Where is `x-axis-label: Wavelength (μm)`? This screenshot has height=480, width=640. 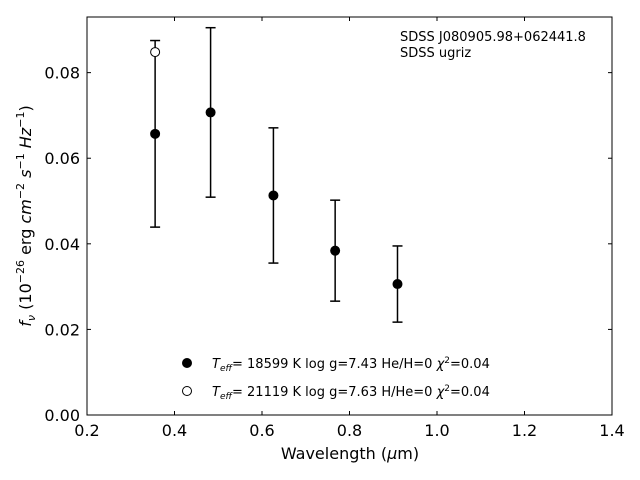 x-axis-label: Wavelength (μm) is located at coordinates (350, 453).